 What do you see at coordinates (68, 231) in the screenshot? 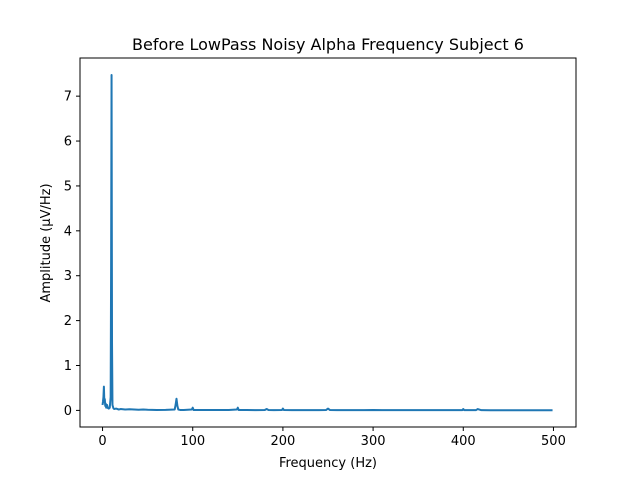
I see `y-tick-label: 4` at bounding box center [68, 231].